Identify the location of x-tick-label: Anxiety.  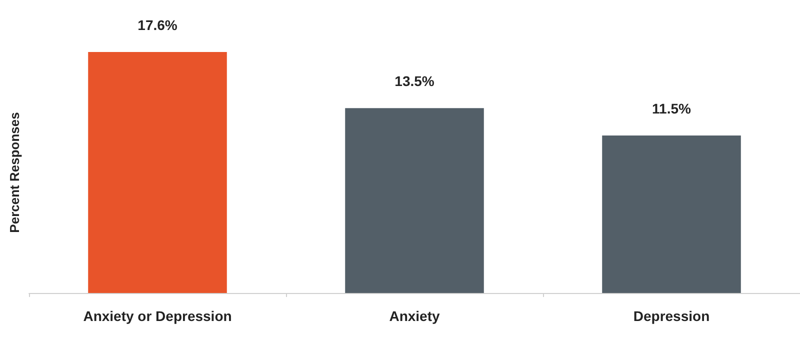
(414, 316).